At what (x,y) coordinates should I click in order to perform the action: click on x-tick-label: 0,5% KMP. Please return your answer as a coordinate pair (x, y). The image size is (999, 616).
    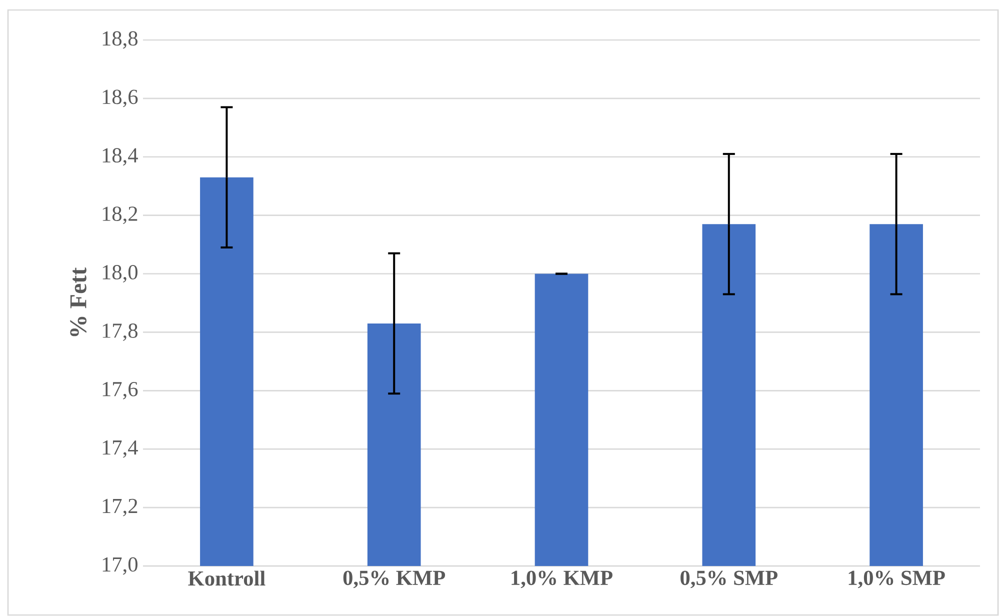
    Looking at the image, I should click on (394, 579).